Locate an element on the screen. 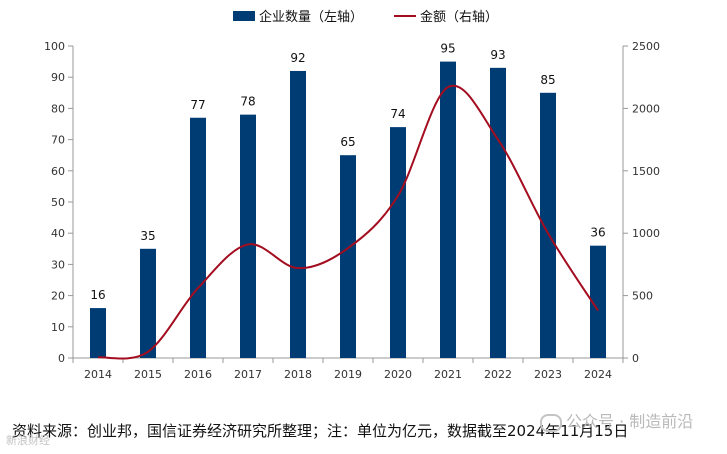 This screenshot has height=454, width=727. watermark-right-text: 公众号 · 制造前沿 is located at coordinates (630, 421).